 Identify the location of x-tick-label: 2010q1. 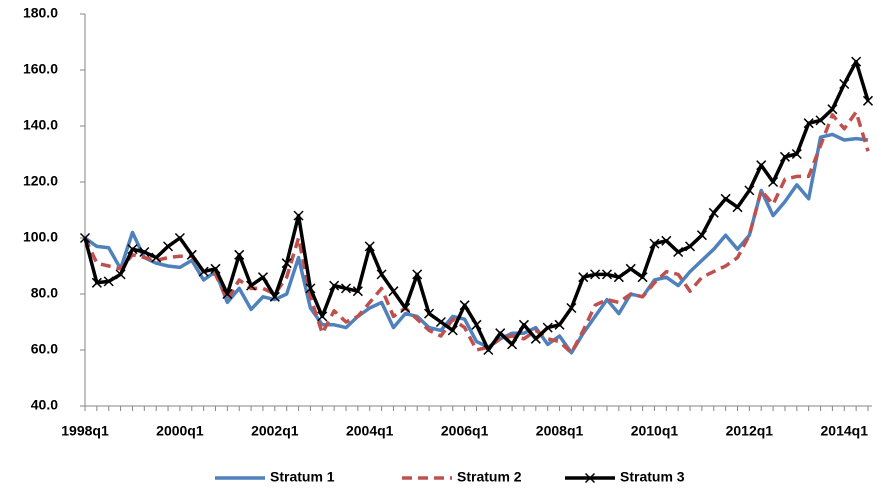
(655, 431).